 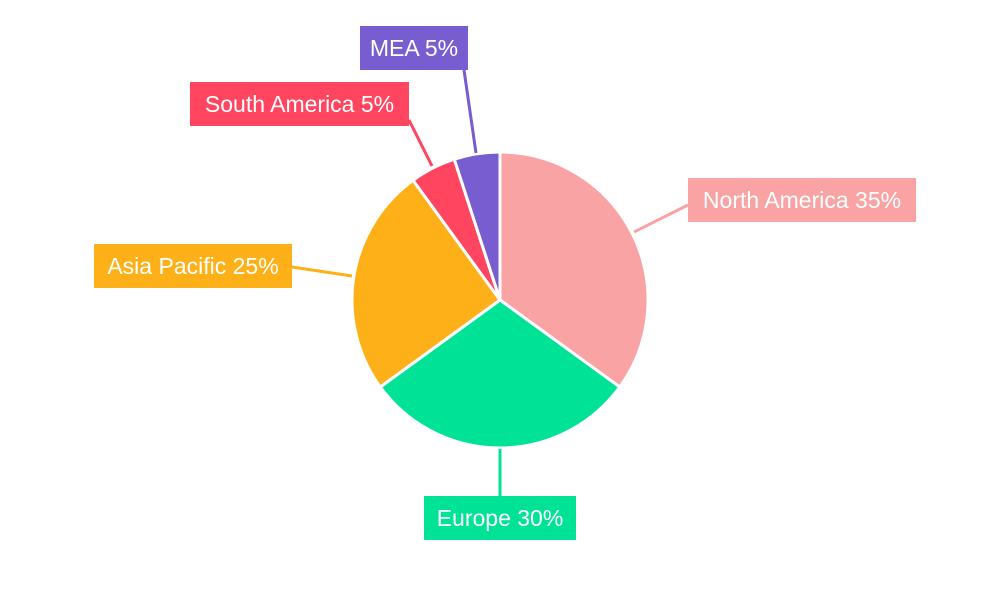 I want to click on pie-slice-asia-pacific, so click(x=426, y=283).